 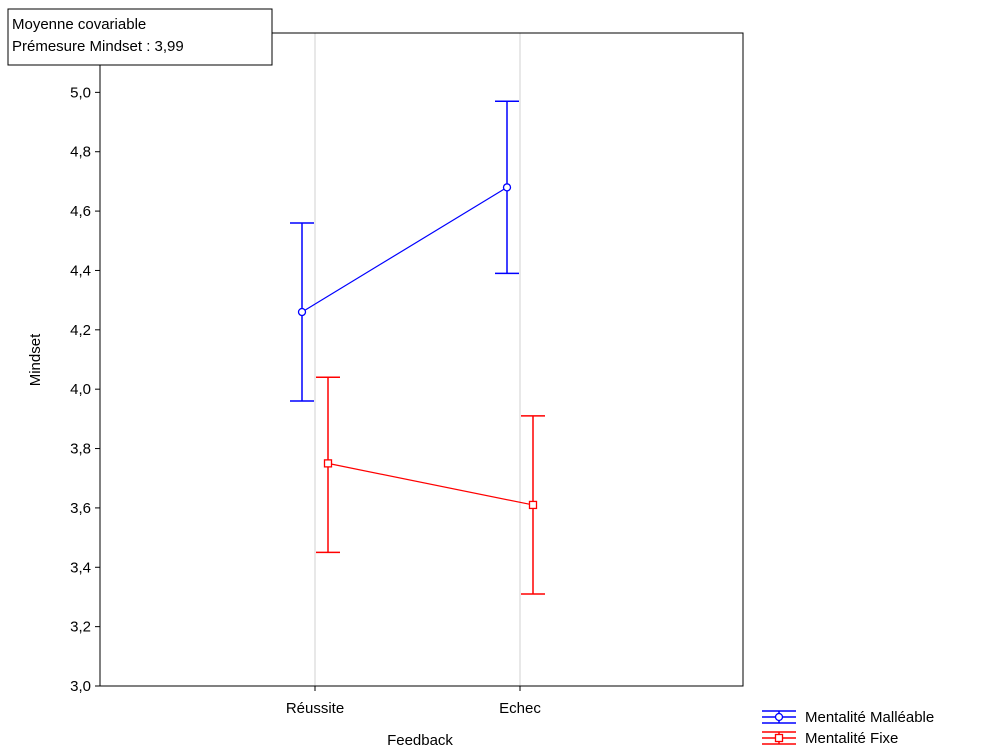 I want to click on covariate-note-line2: Prémesure Mindset : 3,99, so click(x=98, y=46).